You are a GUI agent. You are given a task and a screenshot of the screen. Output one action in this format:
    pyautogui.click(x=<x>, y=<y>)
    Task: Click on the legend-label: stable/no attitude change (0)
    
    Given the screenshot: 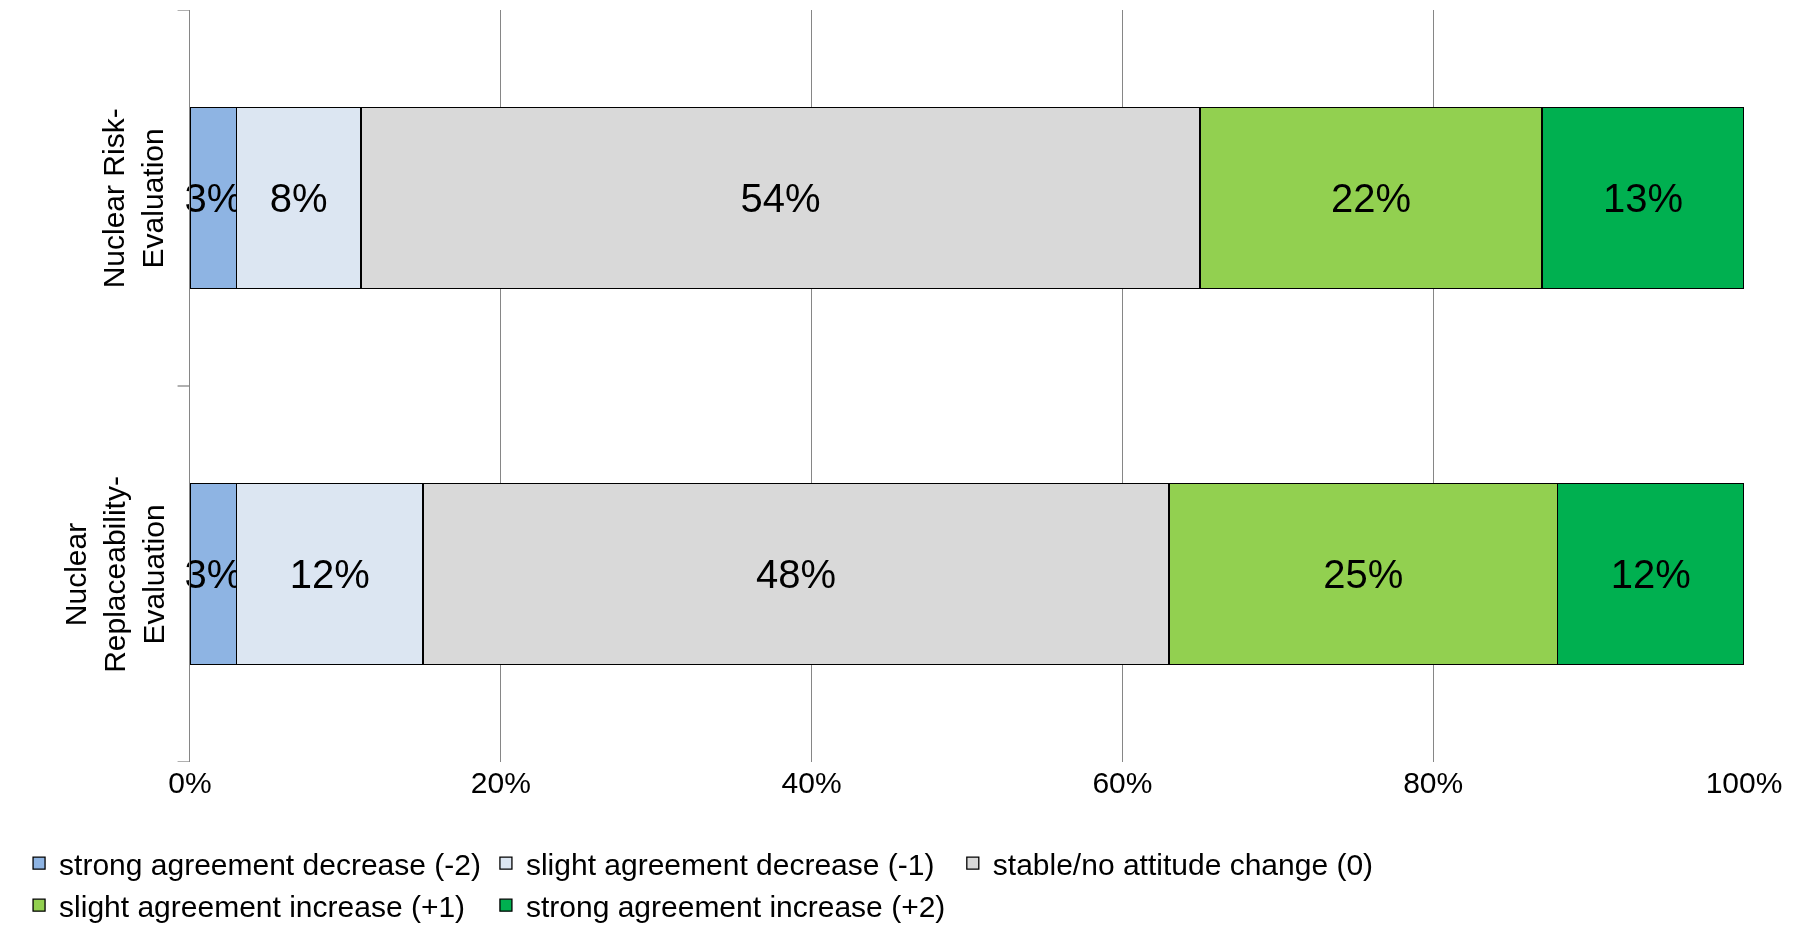 What is the action you would take?
    pyautogui.click(x=1183, y=864)
    